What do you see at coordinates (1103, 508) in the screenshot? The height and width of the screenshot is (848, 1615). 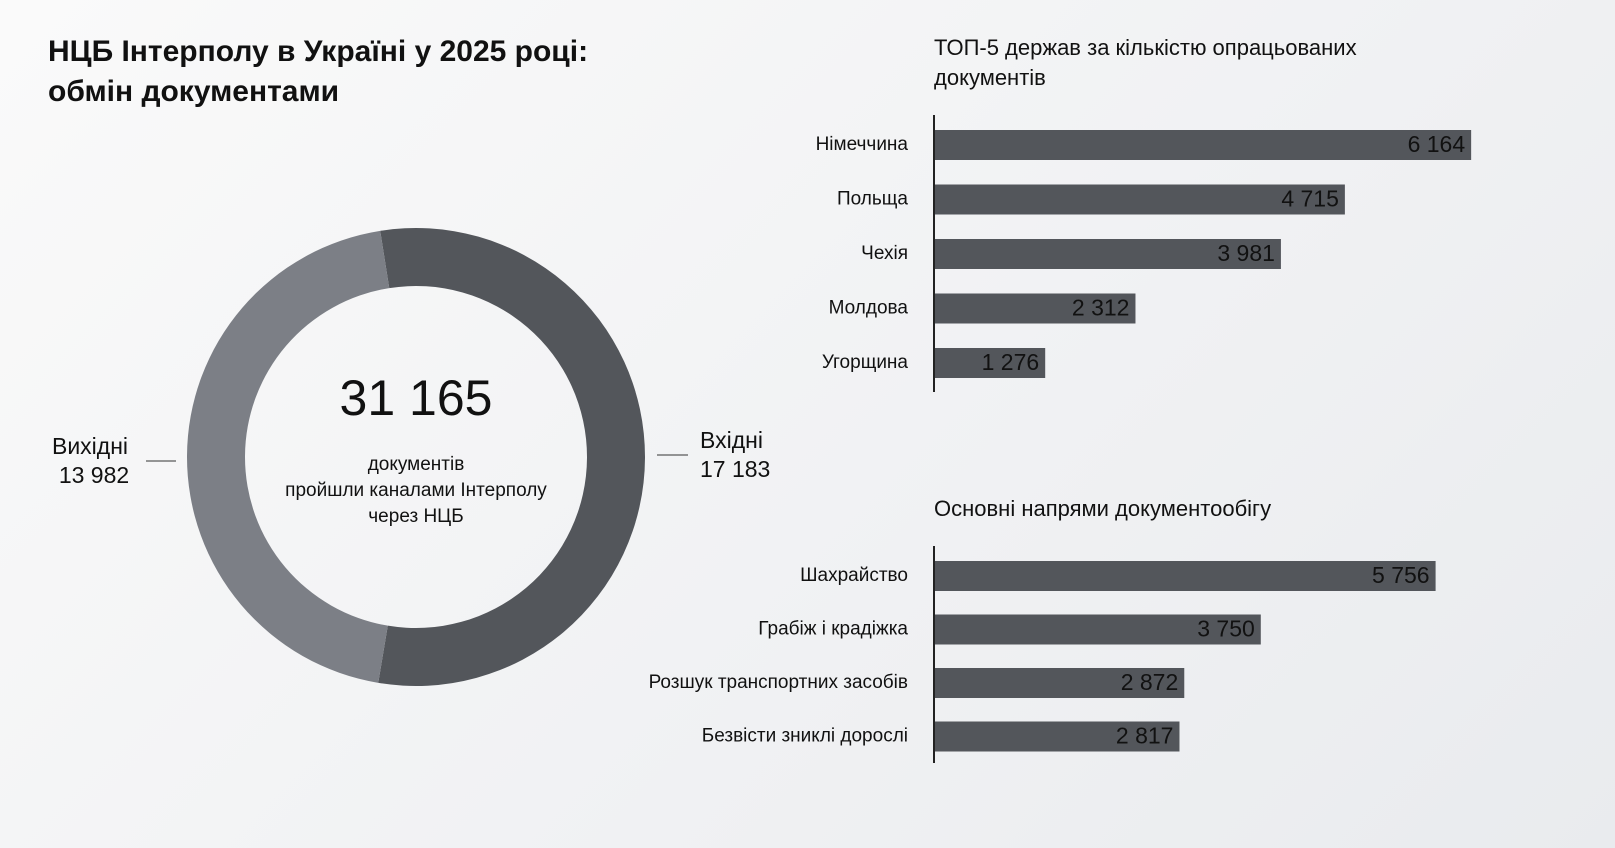 I see `chart-title: Основні напрями документообігу` at bounding box center [1103, 508].